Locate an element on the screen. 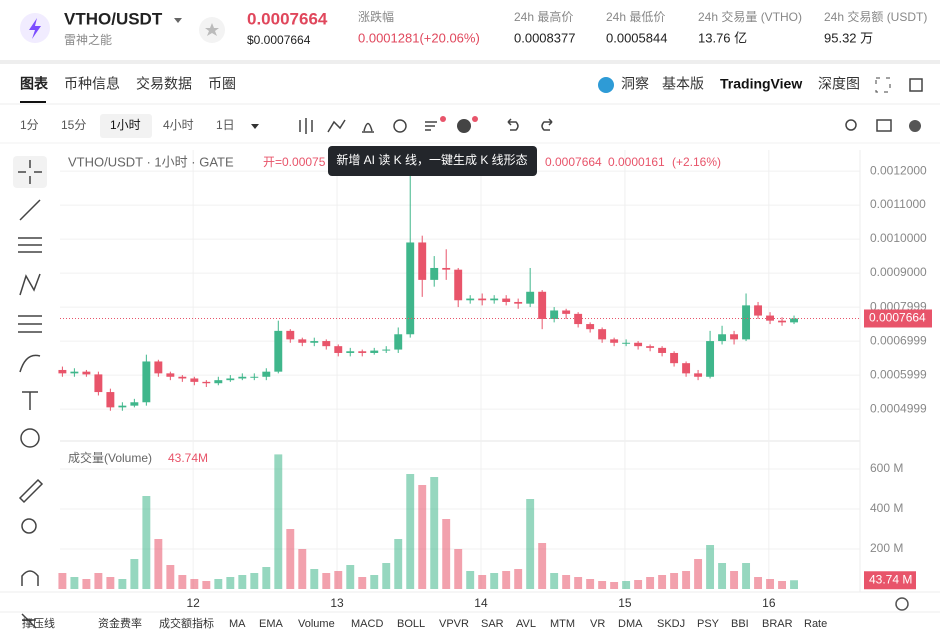  volume-last: 43.74M is located at coordinates (188, 458).